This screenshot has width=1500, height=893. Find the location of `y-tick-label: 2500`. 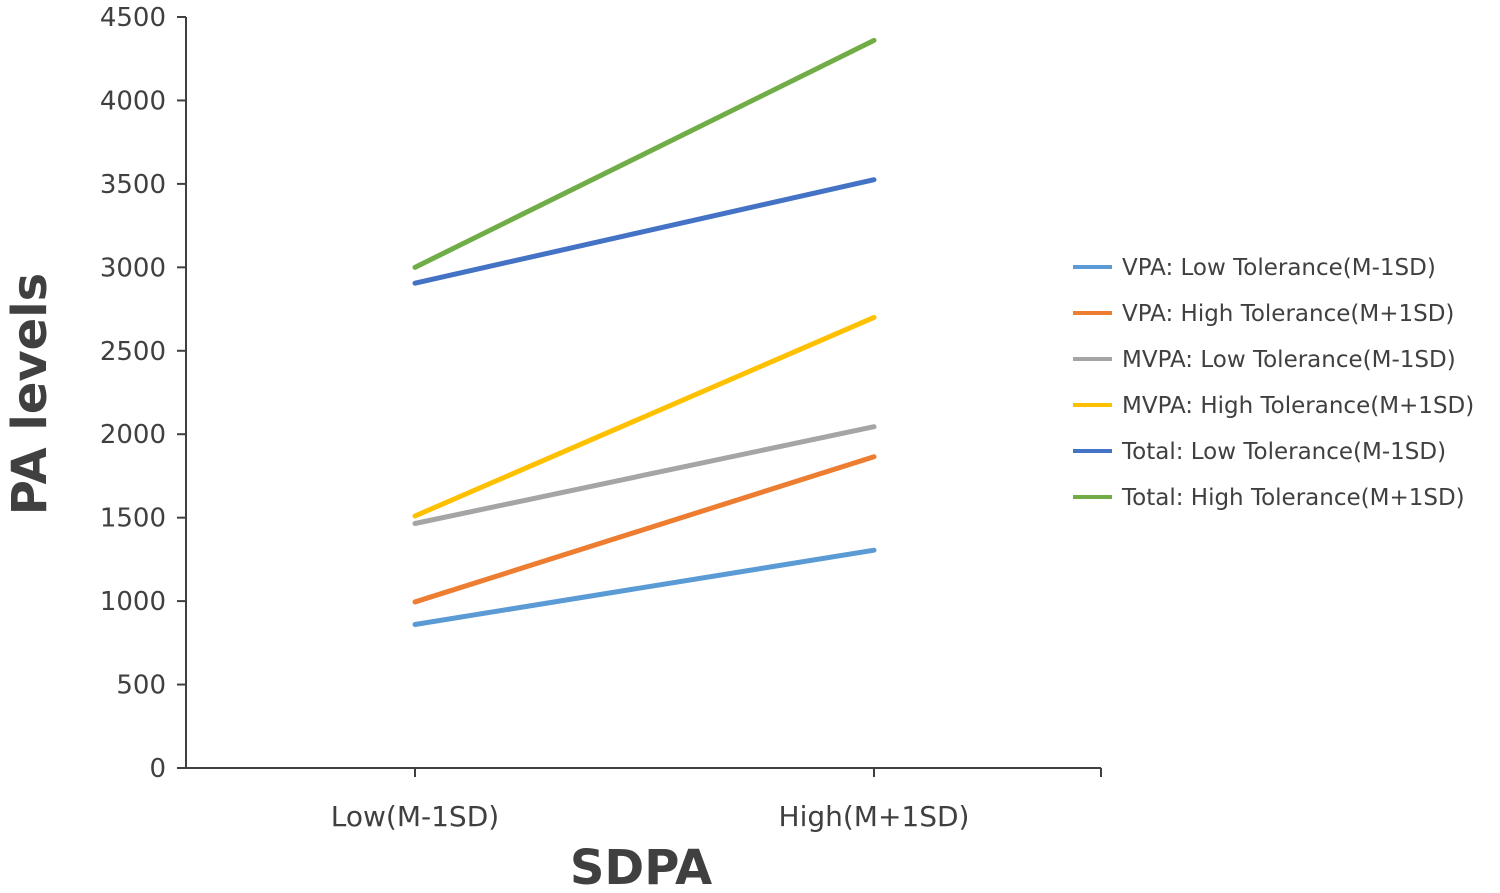

y-tick-label: 2500 is located at coordinates (133, 352).